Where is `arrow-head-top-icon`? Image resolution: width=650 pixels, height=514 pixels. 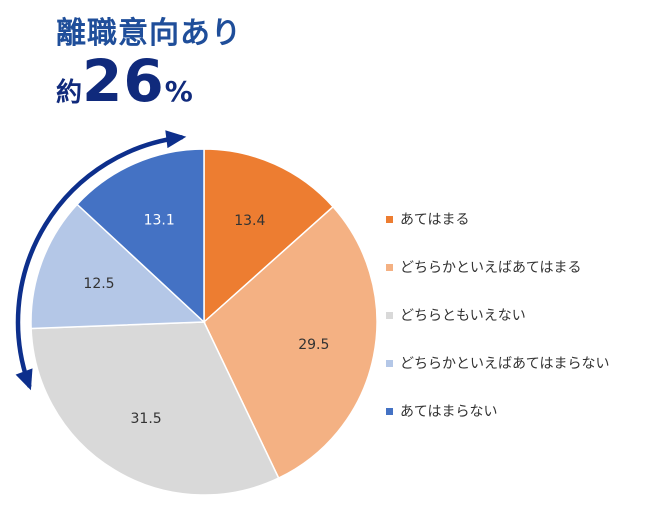
arrow-head-top-icon is located at coordinates (176, 139).